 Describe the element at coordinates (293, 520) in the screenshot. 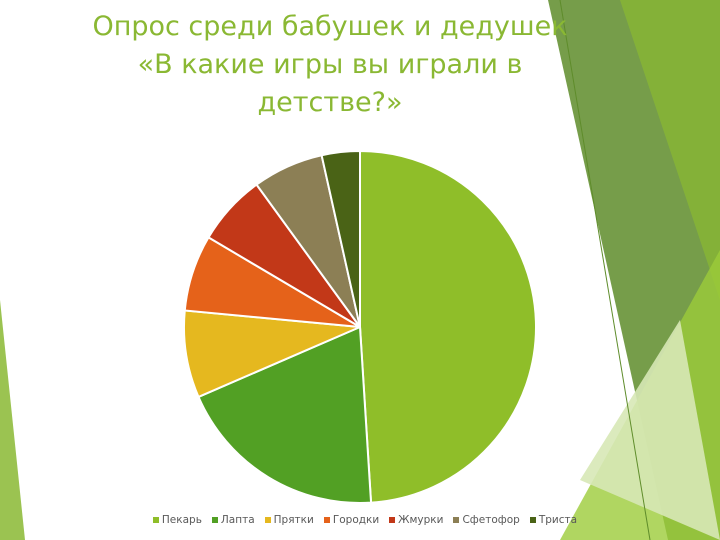

I see `legend-label: Прятки` at that location.